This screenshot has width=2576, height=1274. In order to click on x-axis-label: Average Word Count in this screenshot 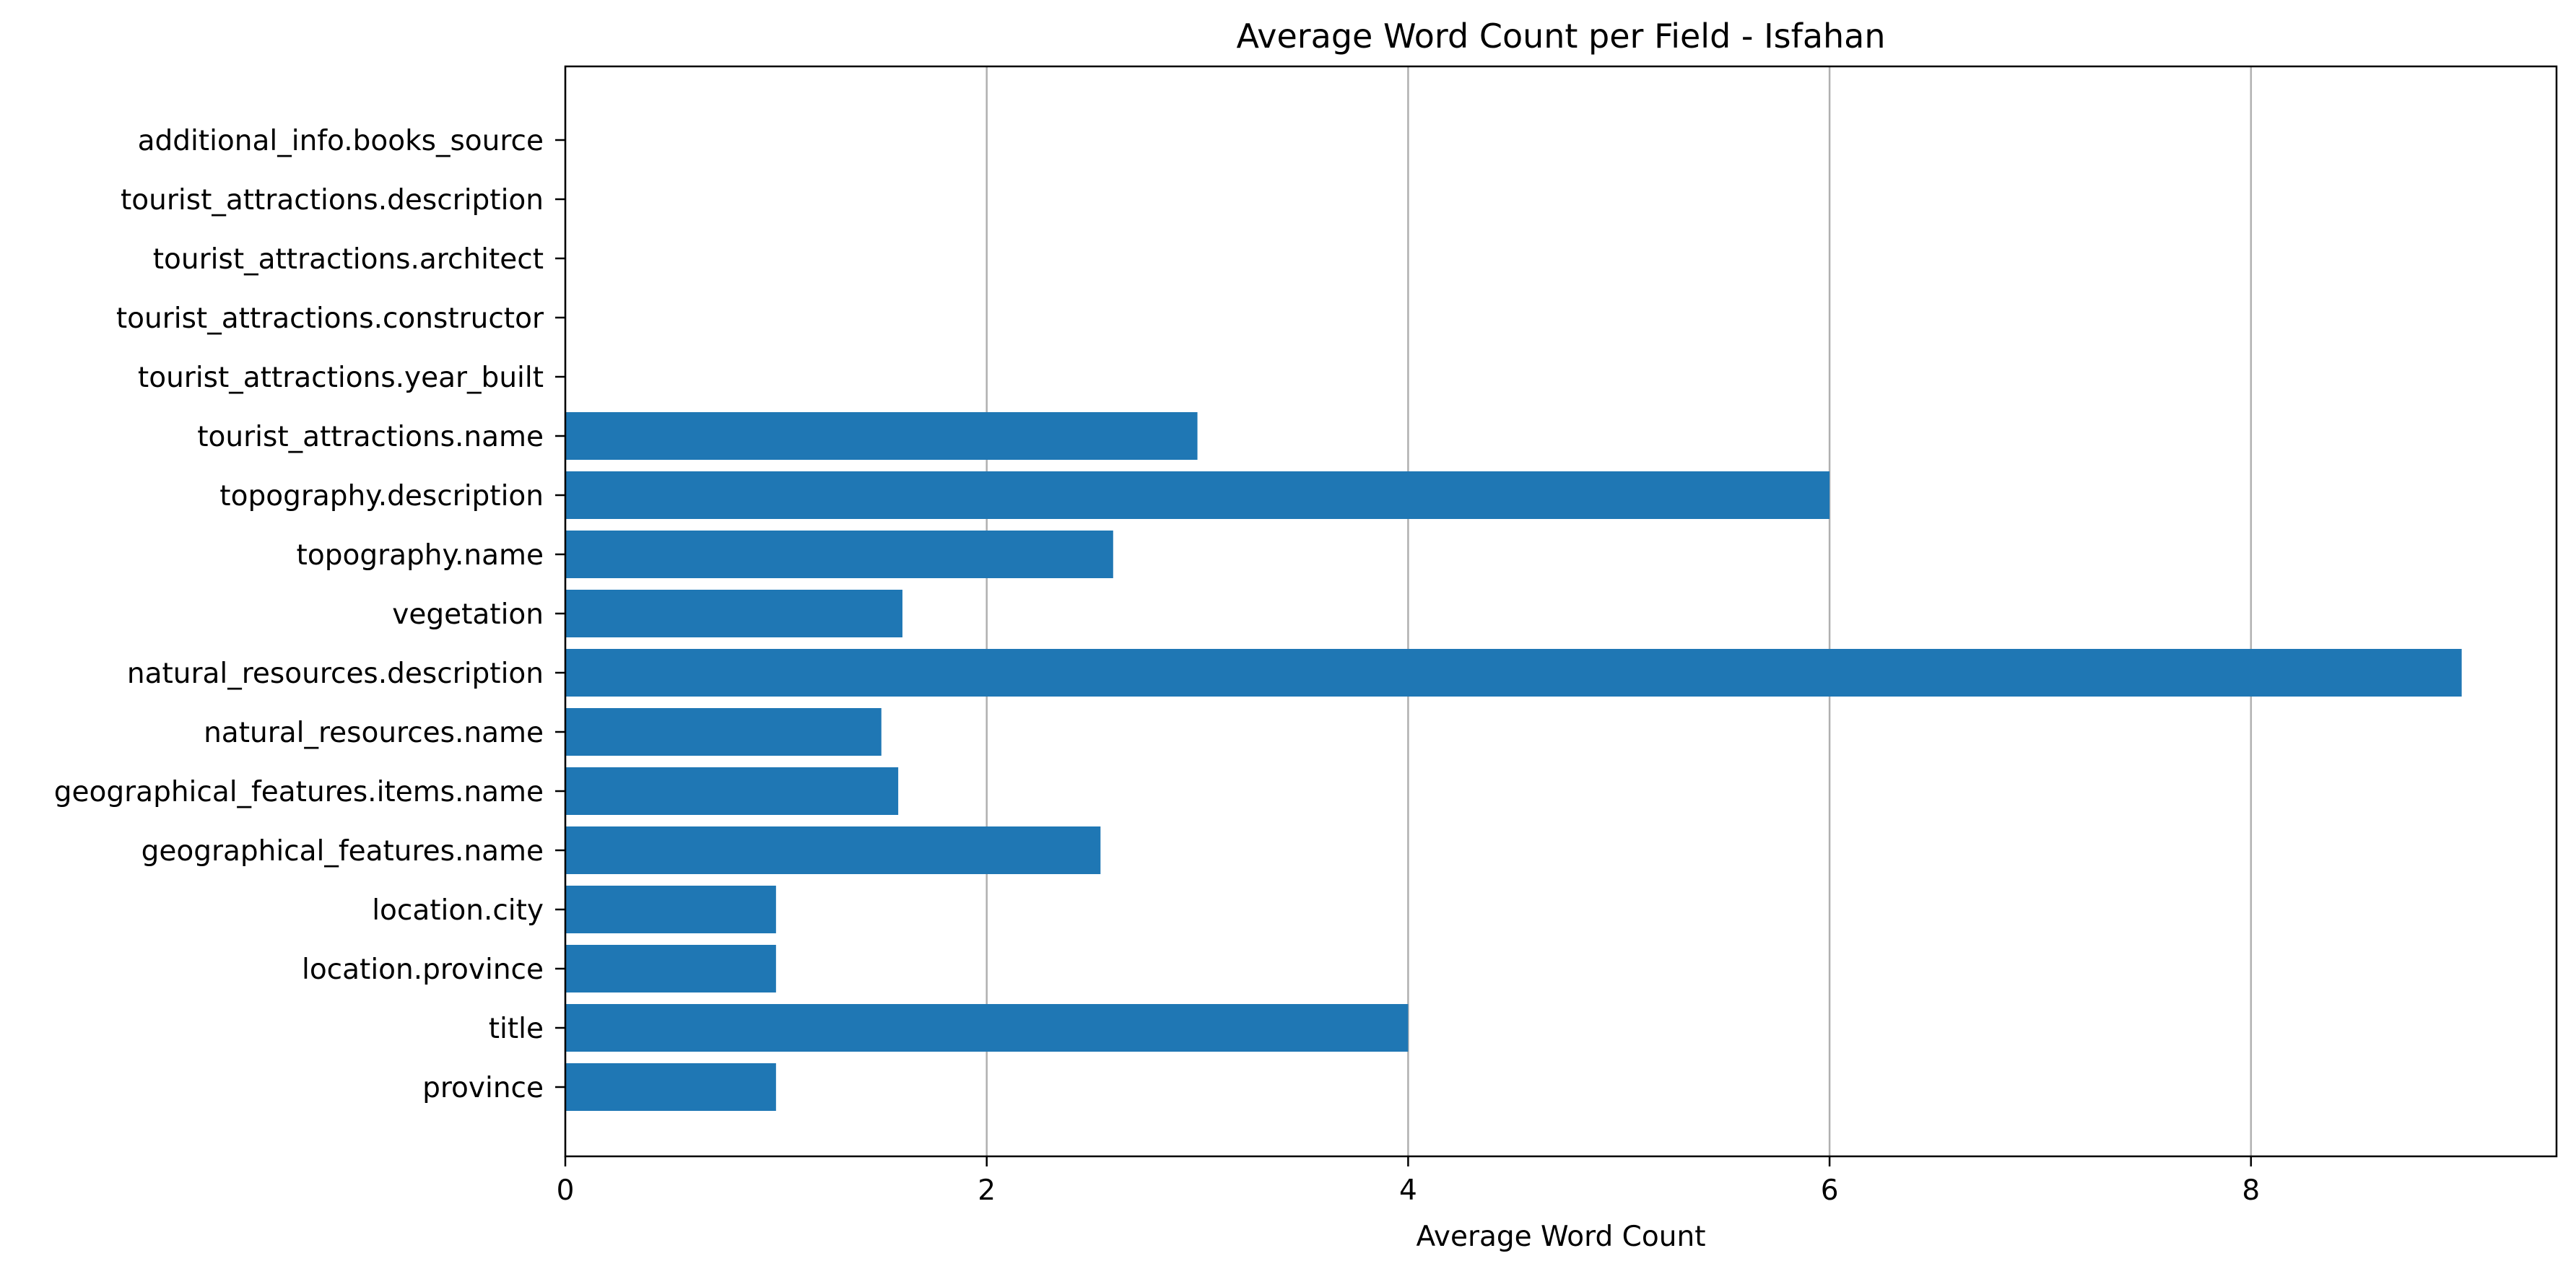, I will do `click(1560, 1237)`.